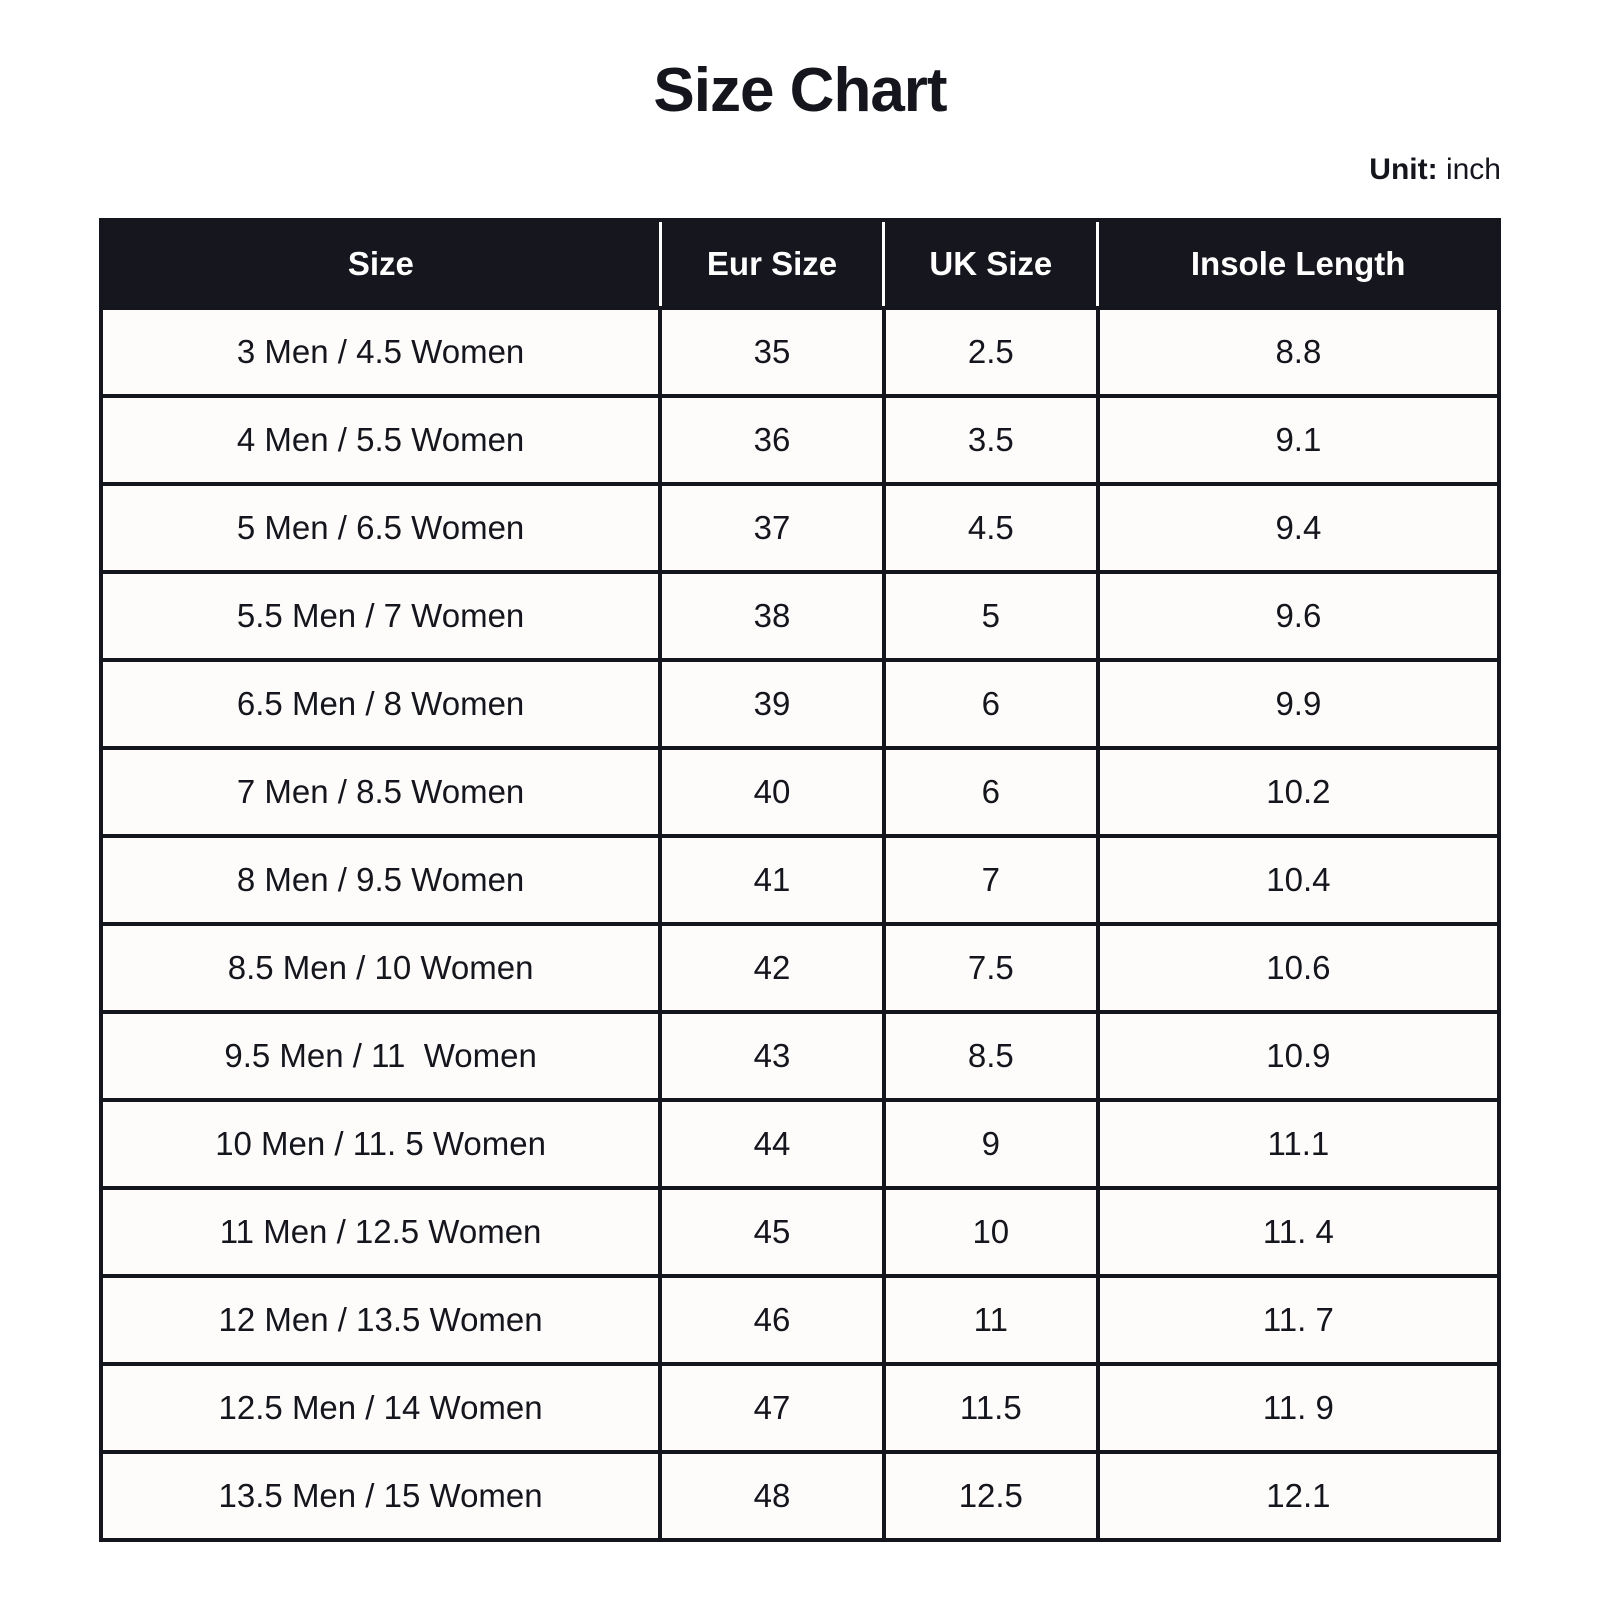 The height and width of the screenshot is (1608, 1600). I want to click on cell-eur-size: 42, so click(772, 968).